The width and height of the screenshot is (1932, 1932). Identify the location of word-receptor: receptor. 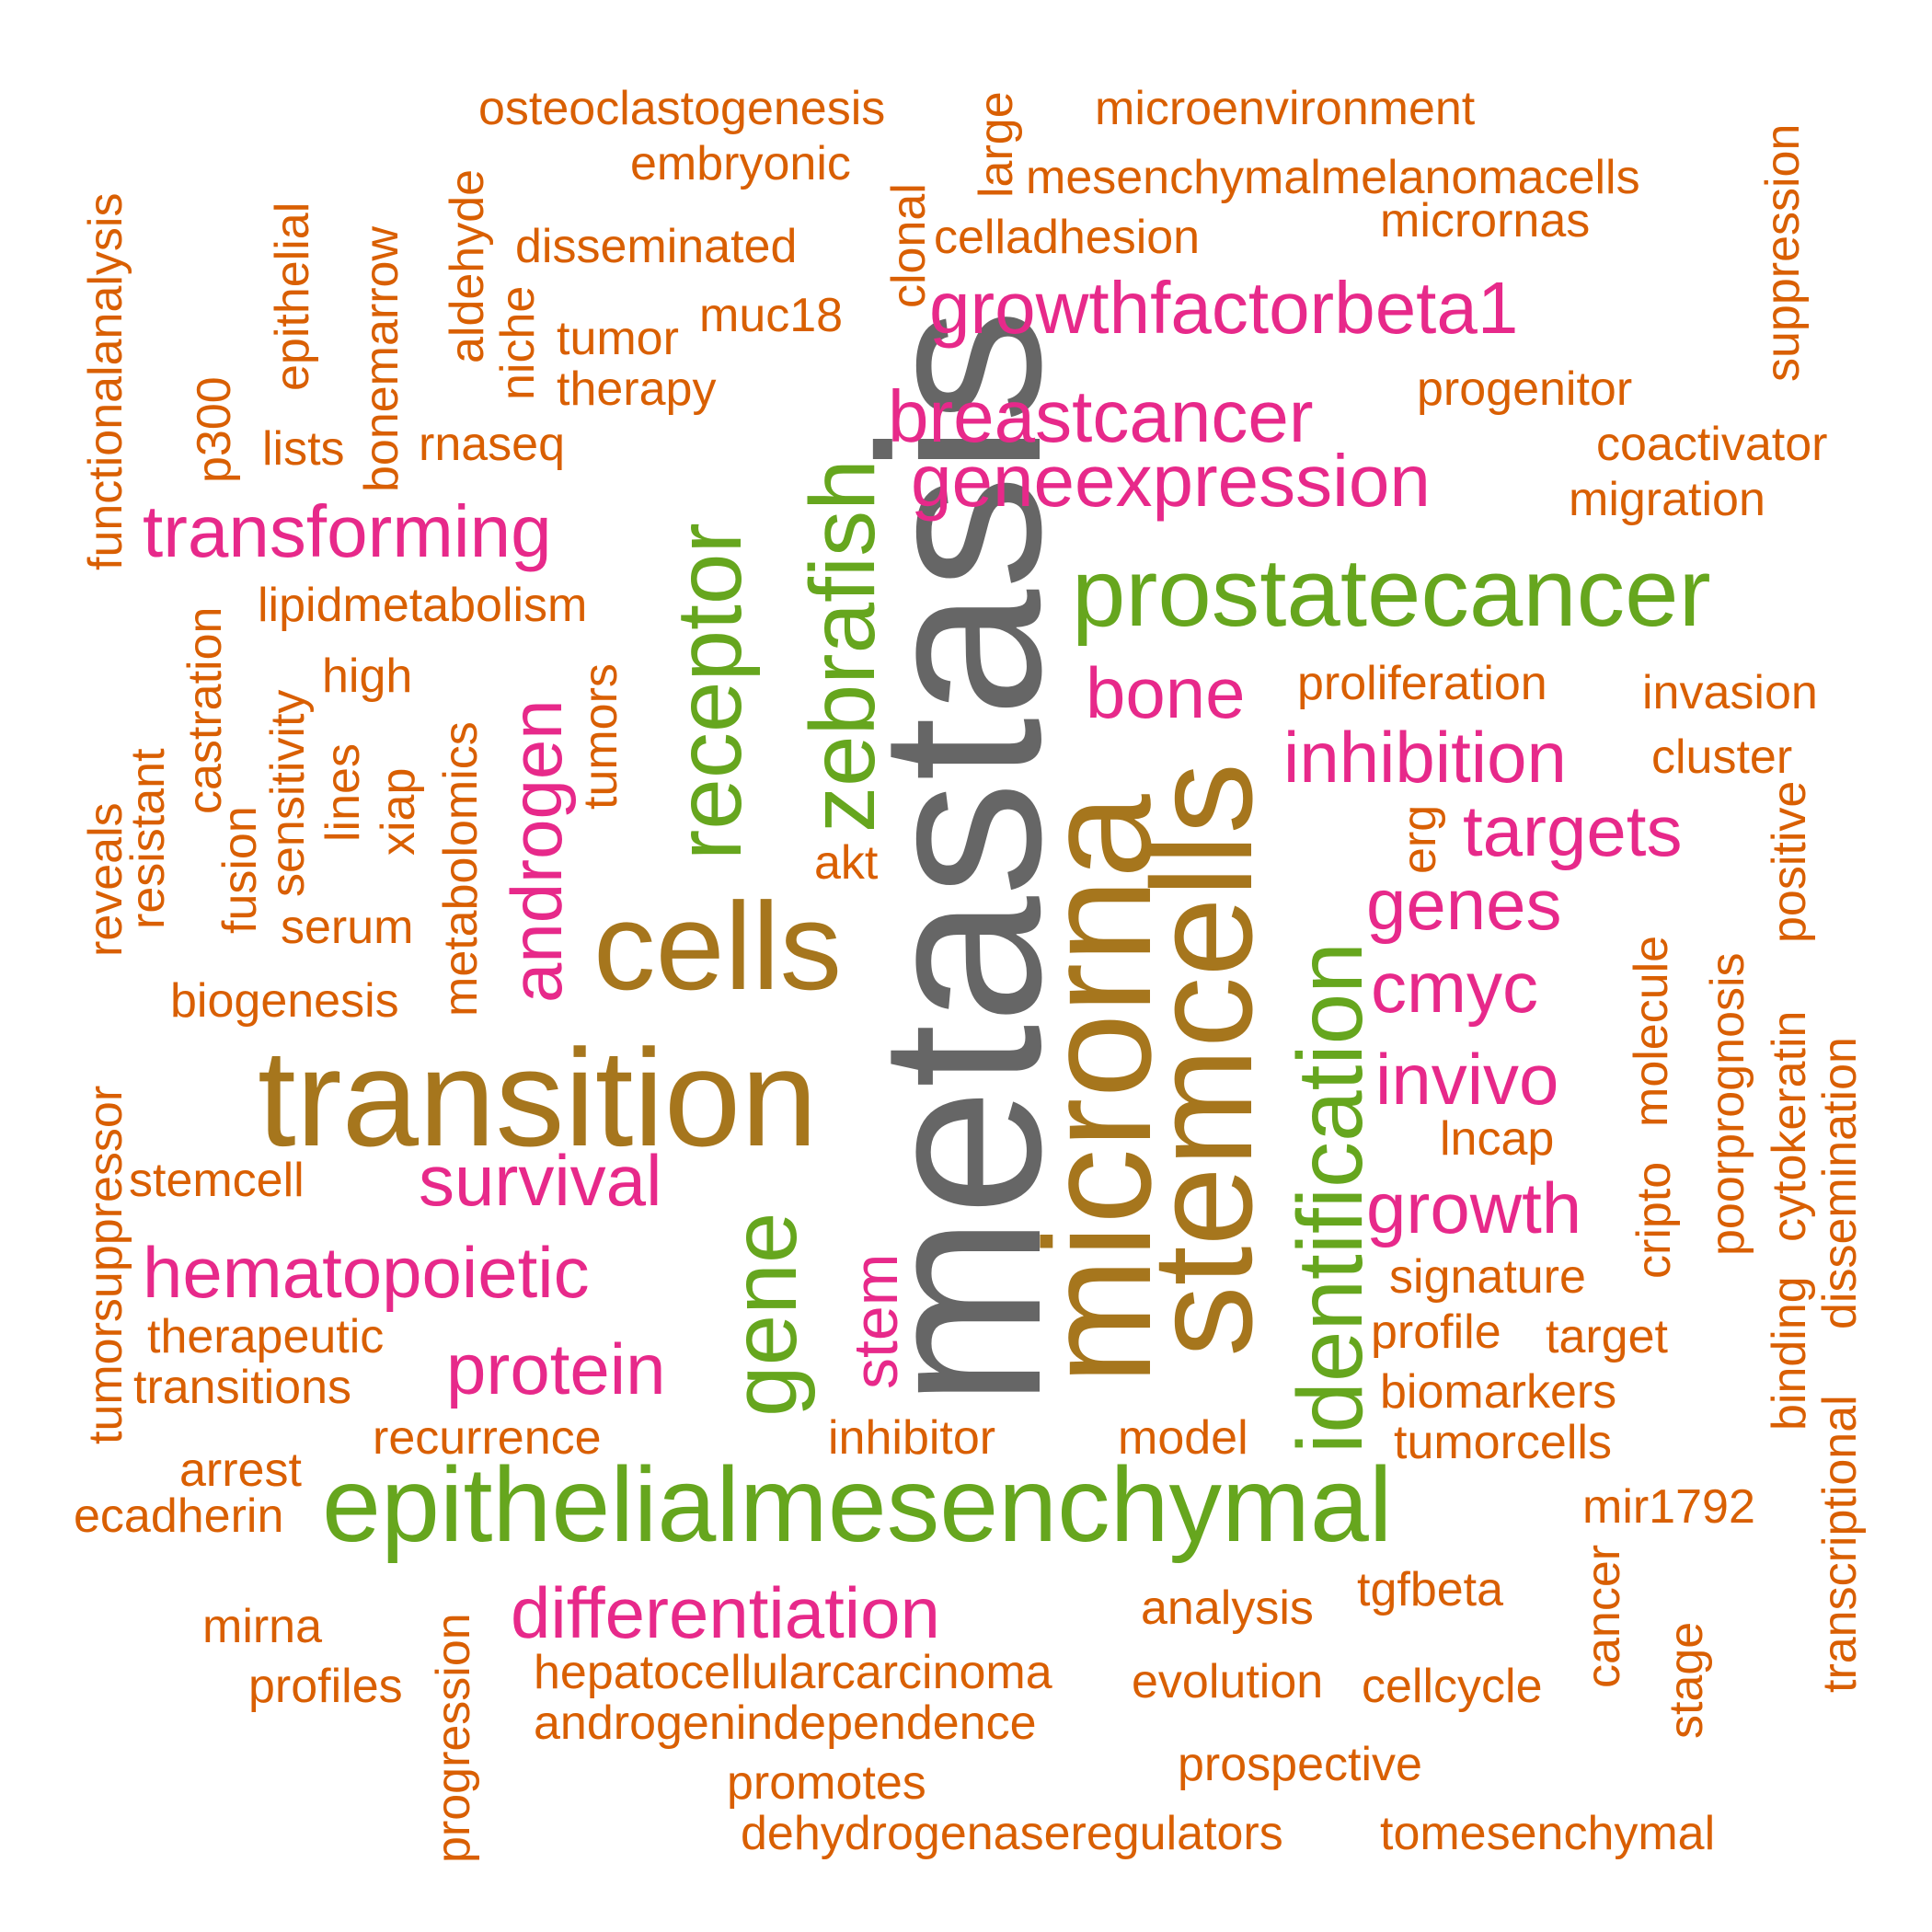
(709, 691).